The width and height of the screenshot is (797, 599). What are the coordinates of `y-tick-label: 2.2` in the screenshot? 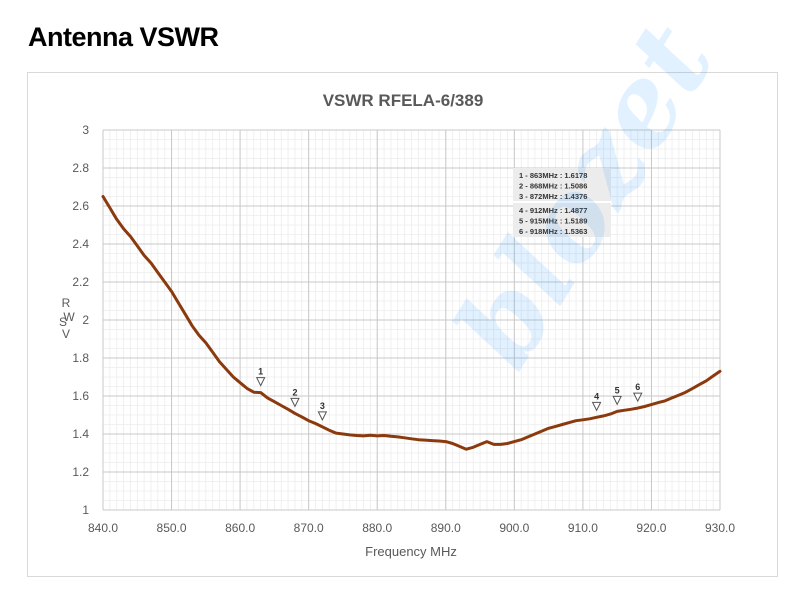 It's located at (80, 282).